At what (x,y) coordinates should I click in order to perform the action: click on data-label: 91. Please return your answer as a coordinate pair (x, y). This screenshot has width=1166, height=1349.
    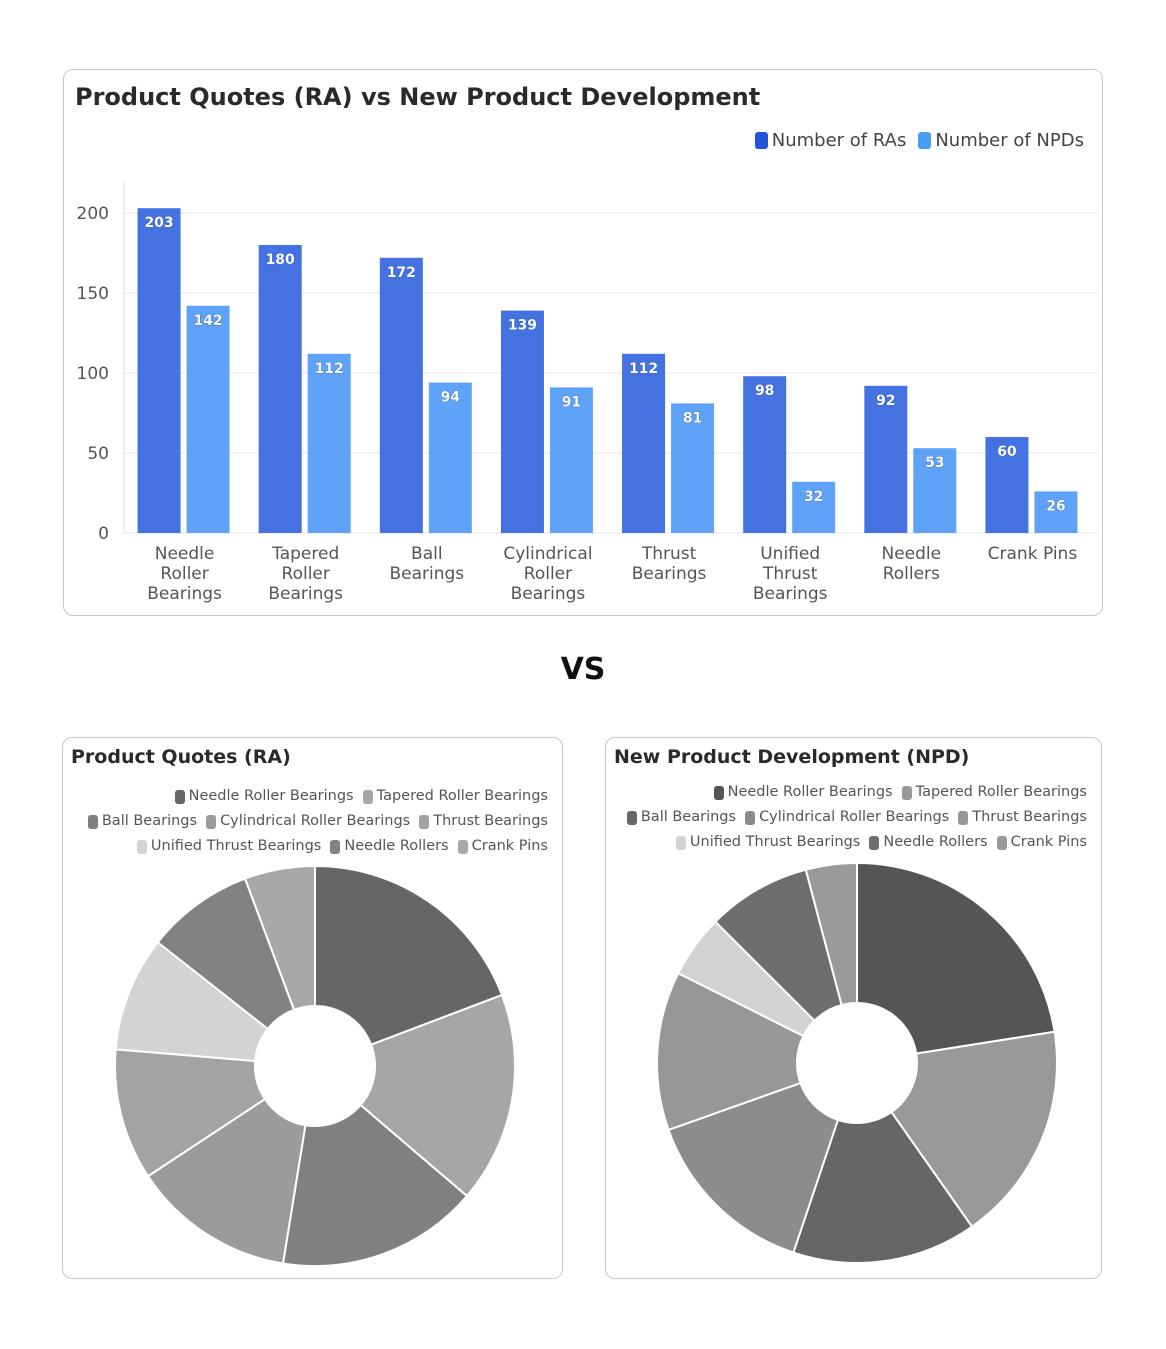
    Looking at the image, I should click on (571, 402).